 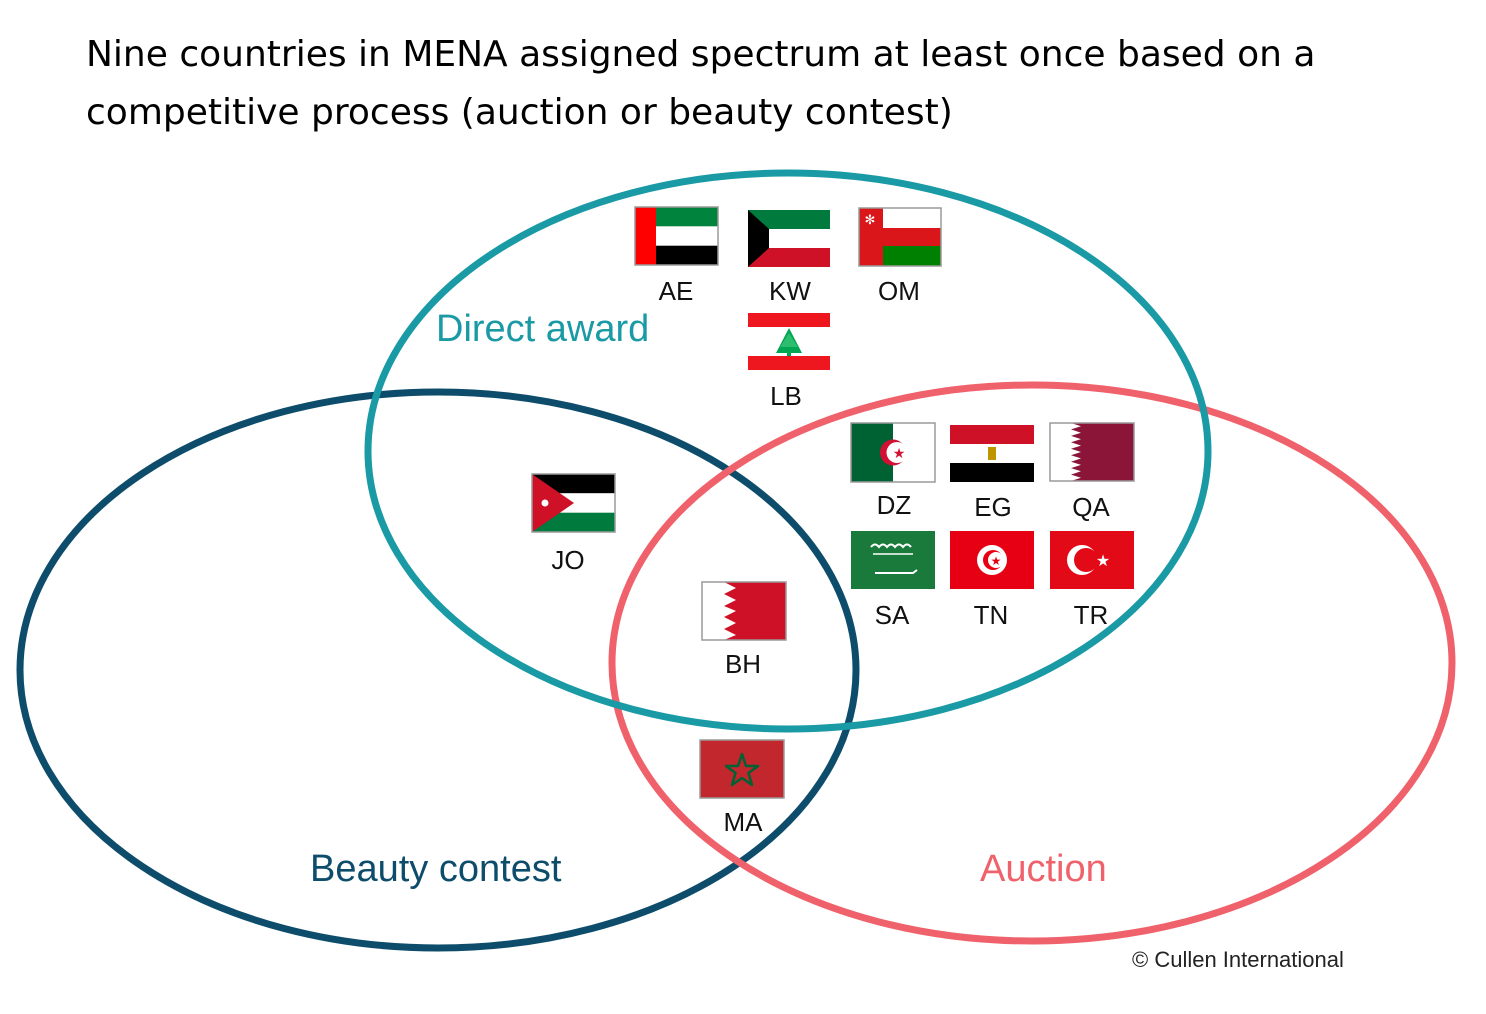 What do you see at coordinates (992, 453) in the screenshot?
I see `flag-eg` at bounding box center [992, 453].